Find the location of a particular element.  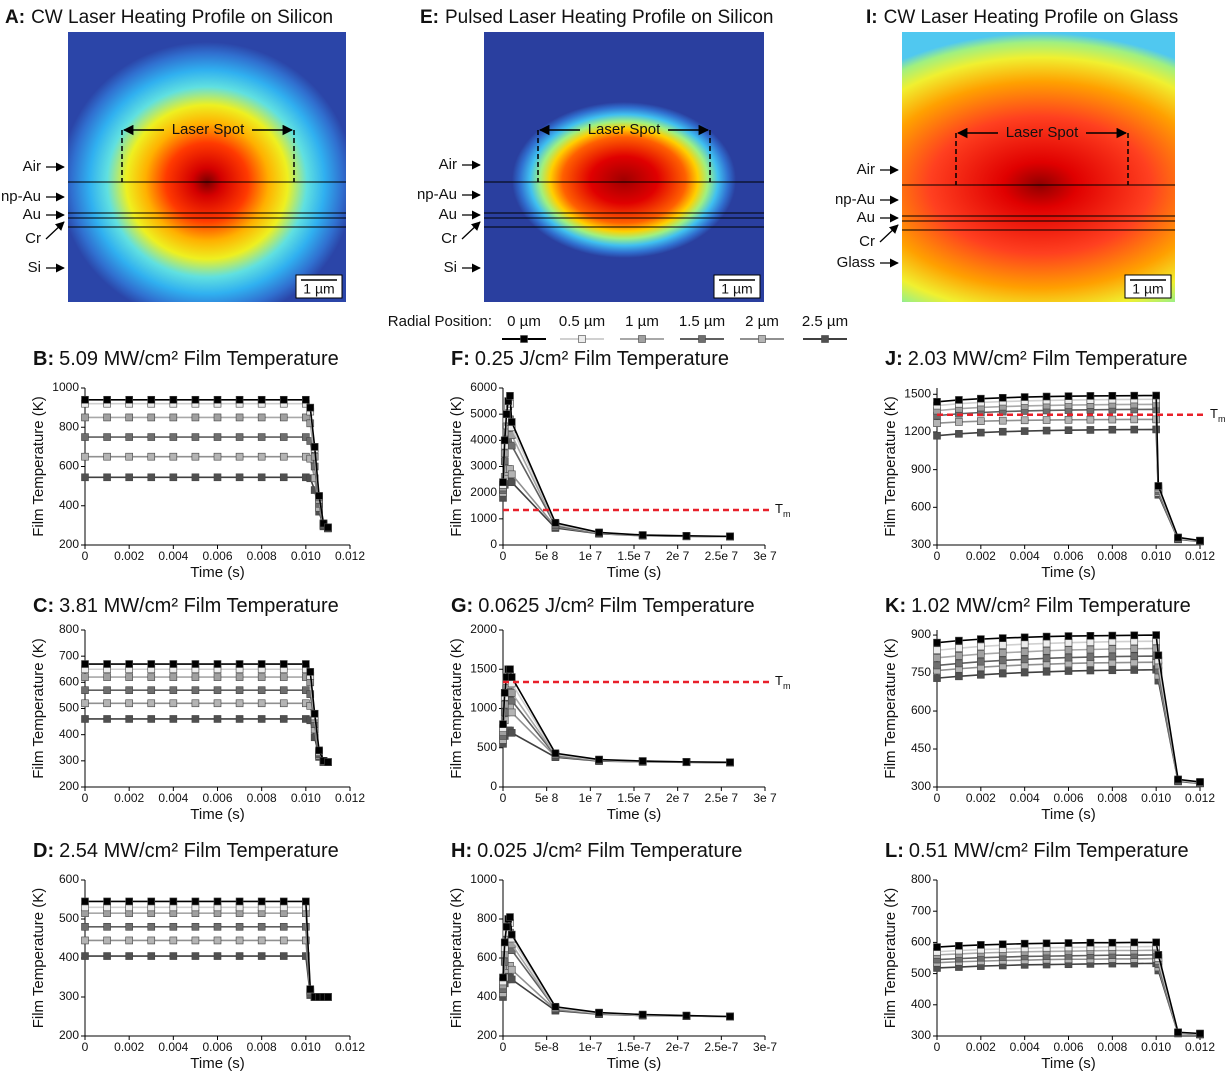

y-tick-label: 450 is located at coordinates (921, 748).